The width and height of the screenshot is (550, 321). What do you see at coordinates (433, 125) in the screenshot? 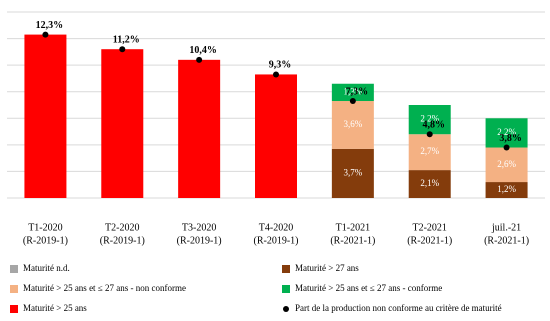
I see `point-label: 4,8%` at bounding box center [433, 125].